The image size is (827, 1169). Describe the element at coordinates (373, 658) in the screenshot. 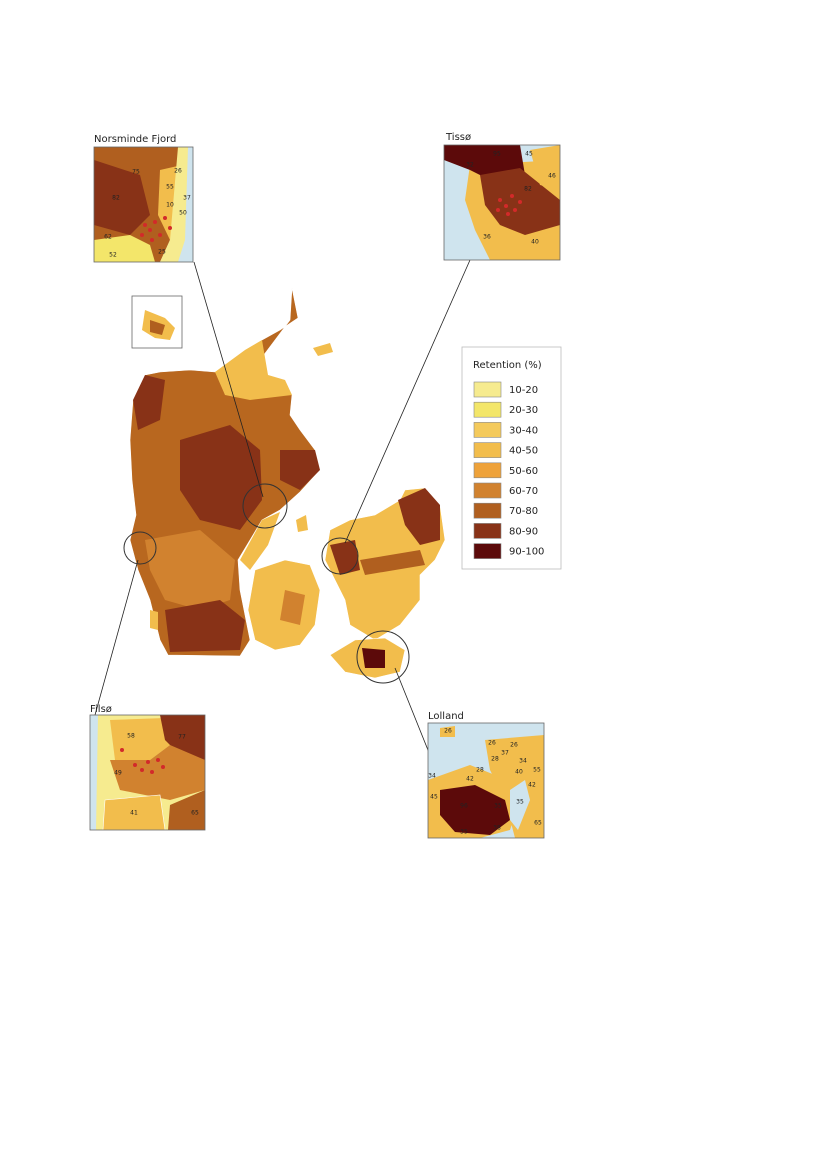

I see `lolland-dark` at that location.